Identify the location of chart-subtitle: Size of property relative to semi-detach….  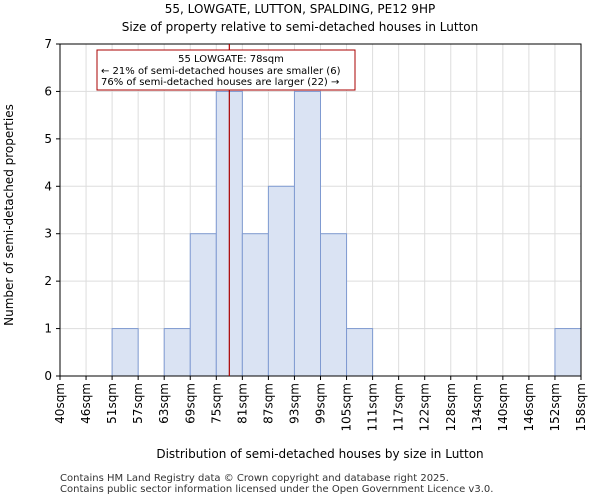
(300, 27).